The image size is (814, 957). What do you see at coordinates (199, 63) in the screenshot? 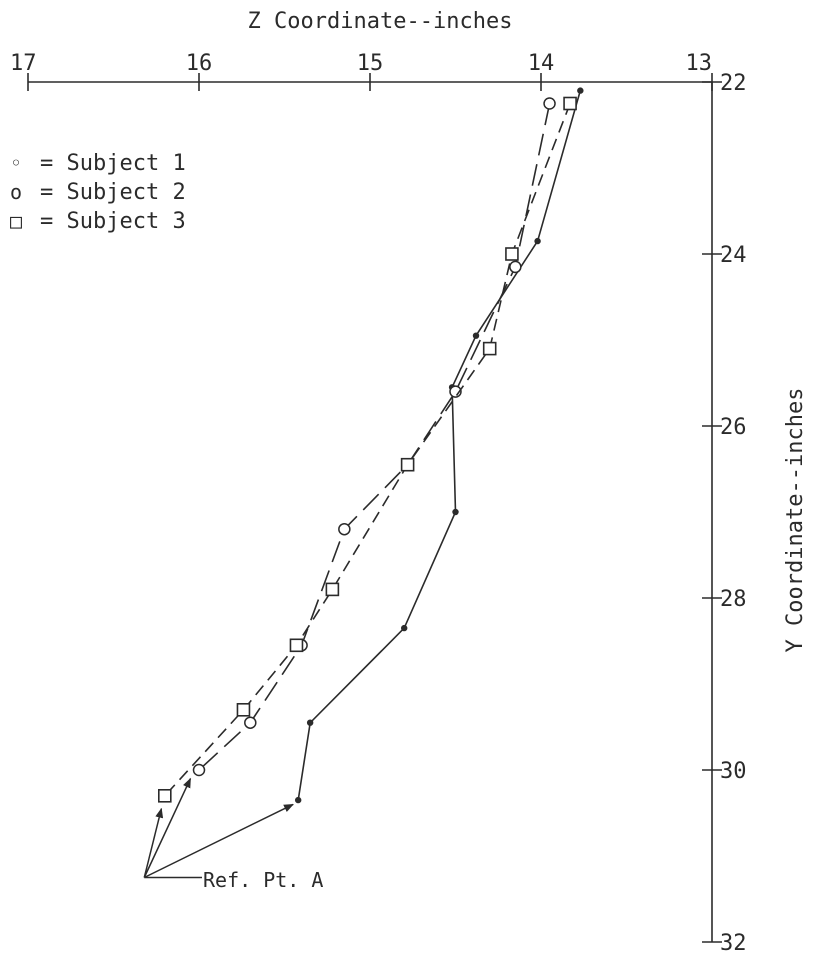
I see `x-tick-label: 16` at bounding box center [199, 63].